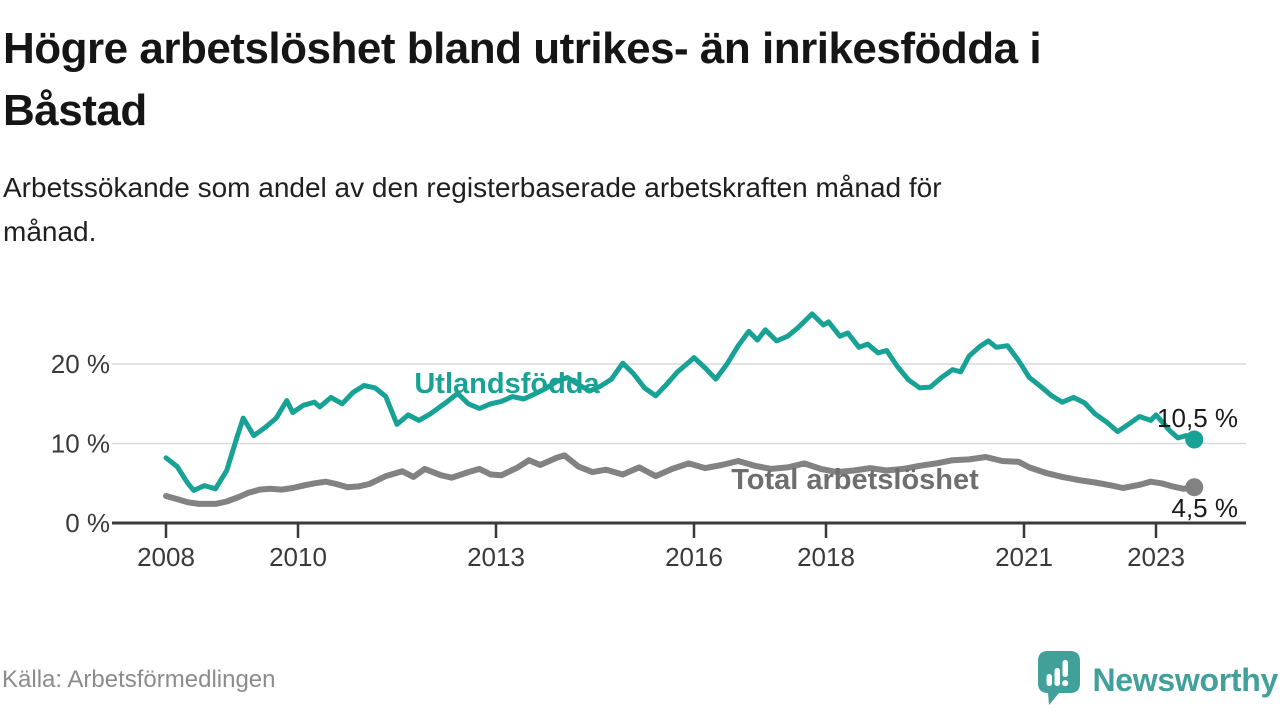  I want to click on x-tick-label-2018: 2018, so click(826, 557).